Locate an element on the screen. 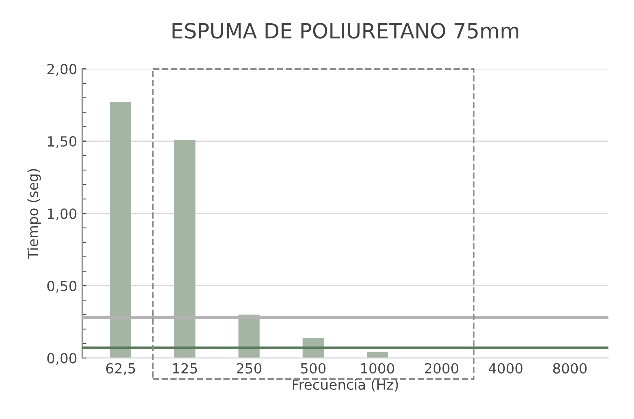 The width and height of the screenshot is (634, 419). x-tick-label: 250 is located at coordinates (249, 368).